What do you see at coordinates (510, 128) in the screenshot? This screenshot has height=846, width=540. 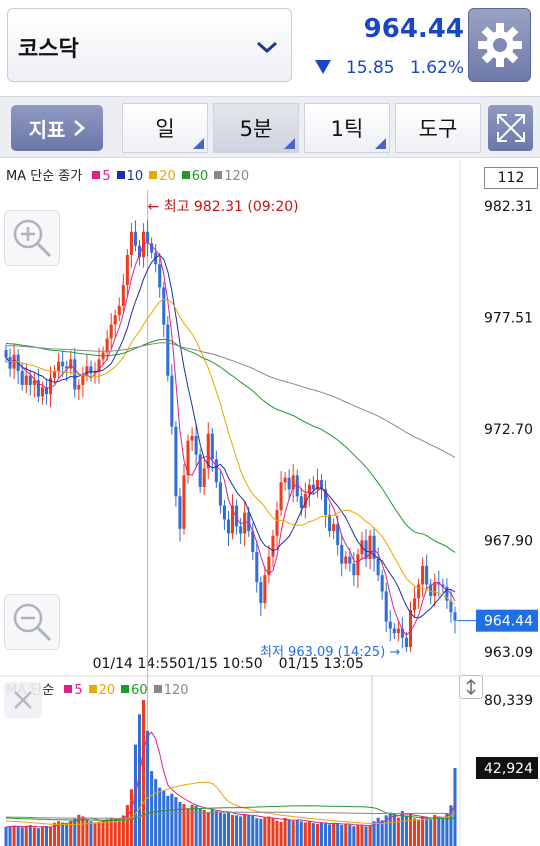 I see `fullscreen-button` at bounding box center [510, 128].